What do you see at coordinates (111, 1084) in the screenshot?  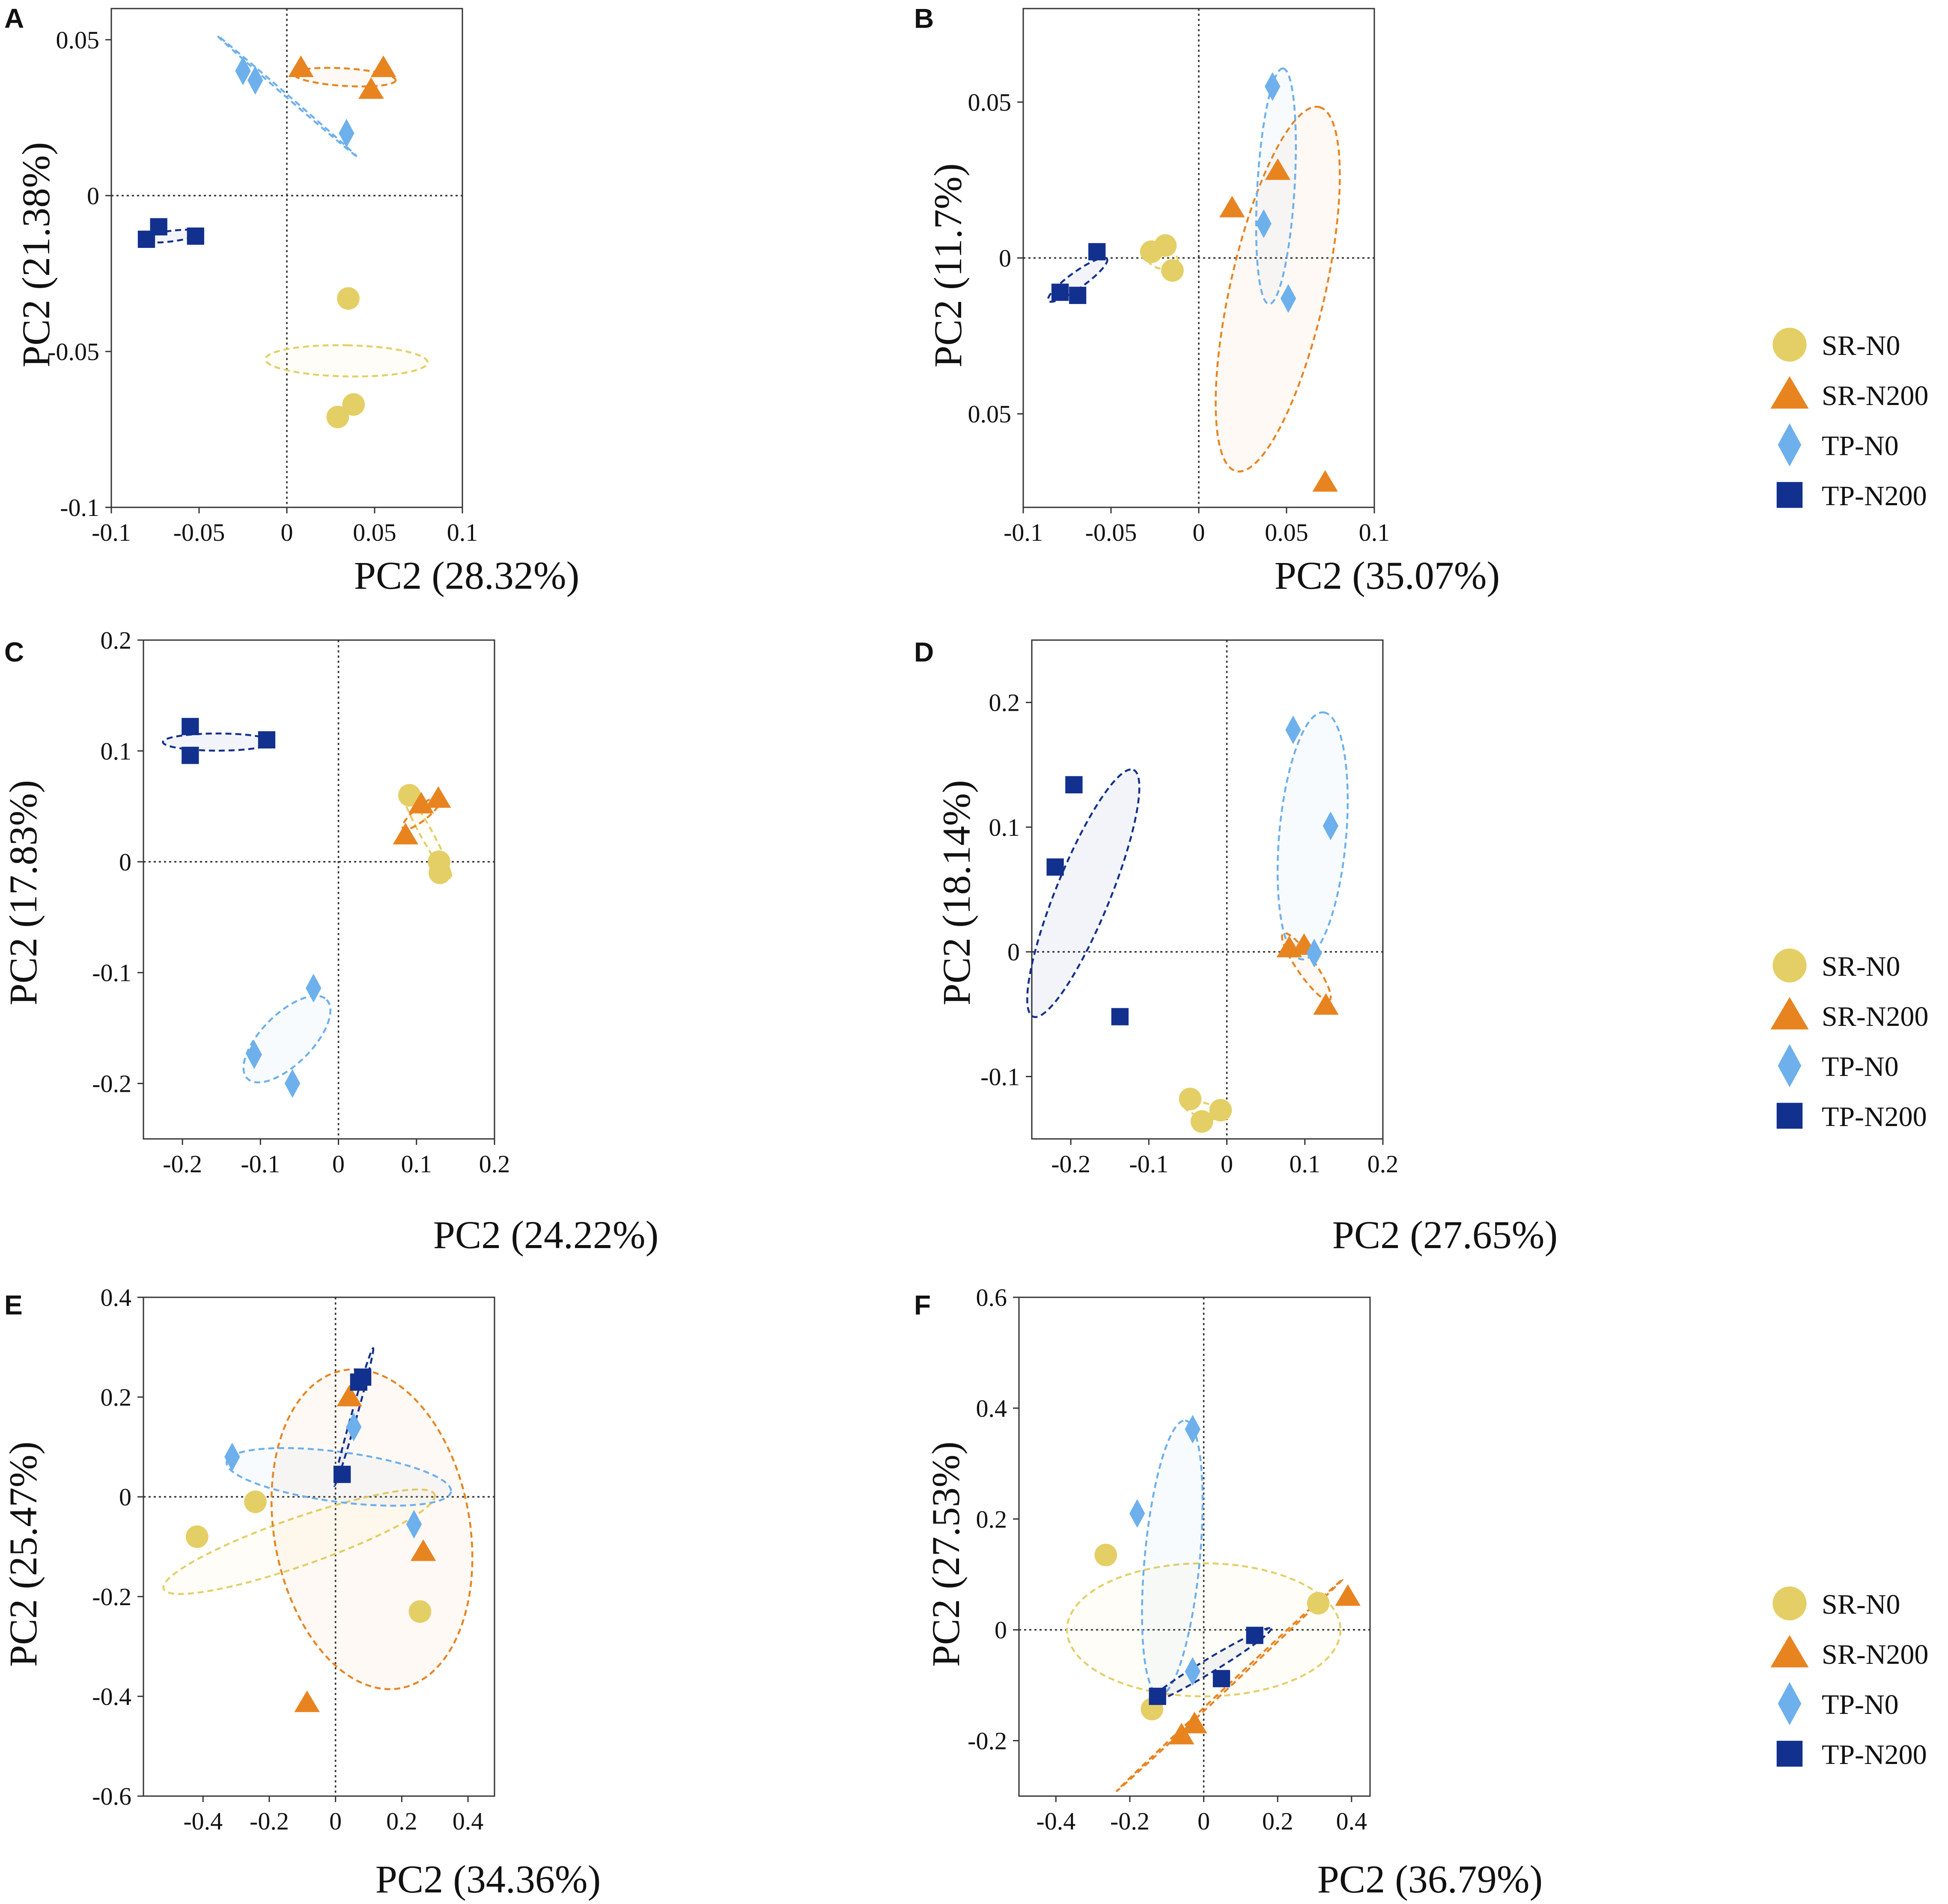 I see `panel-c-y-tick-label: -0.2` at bounding box center [111, 1084].